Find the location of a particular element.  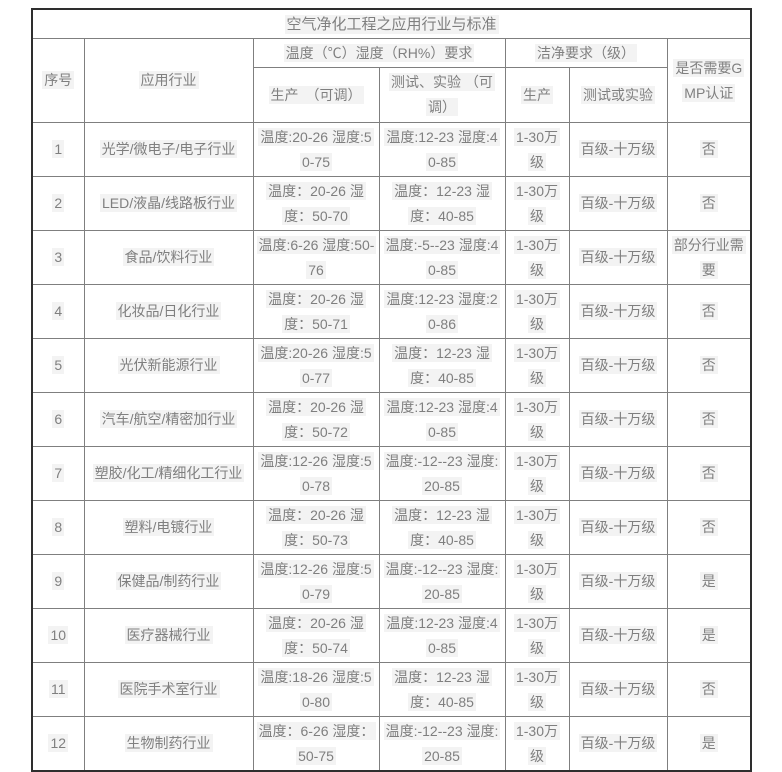

serial-cell: 7 is located at coordinates (58, 473).